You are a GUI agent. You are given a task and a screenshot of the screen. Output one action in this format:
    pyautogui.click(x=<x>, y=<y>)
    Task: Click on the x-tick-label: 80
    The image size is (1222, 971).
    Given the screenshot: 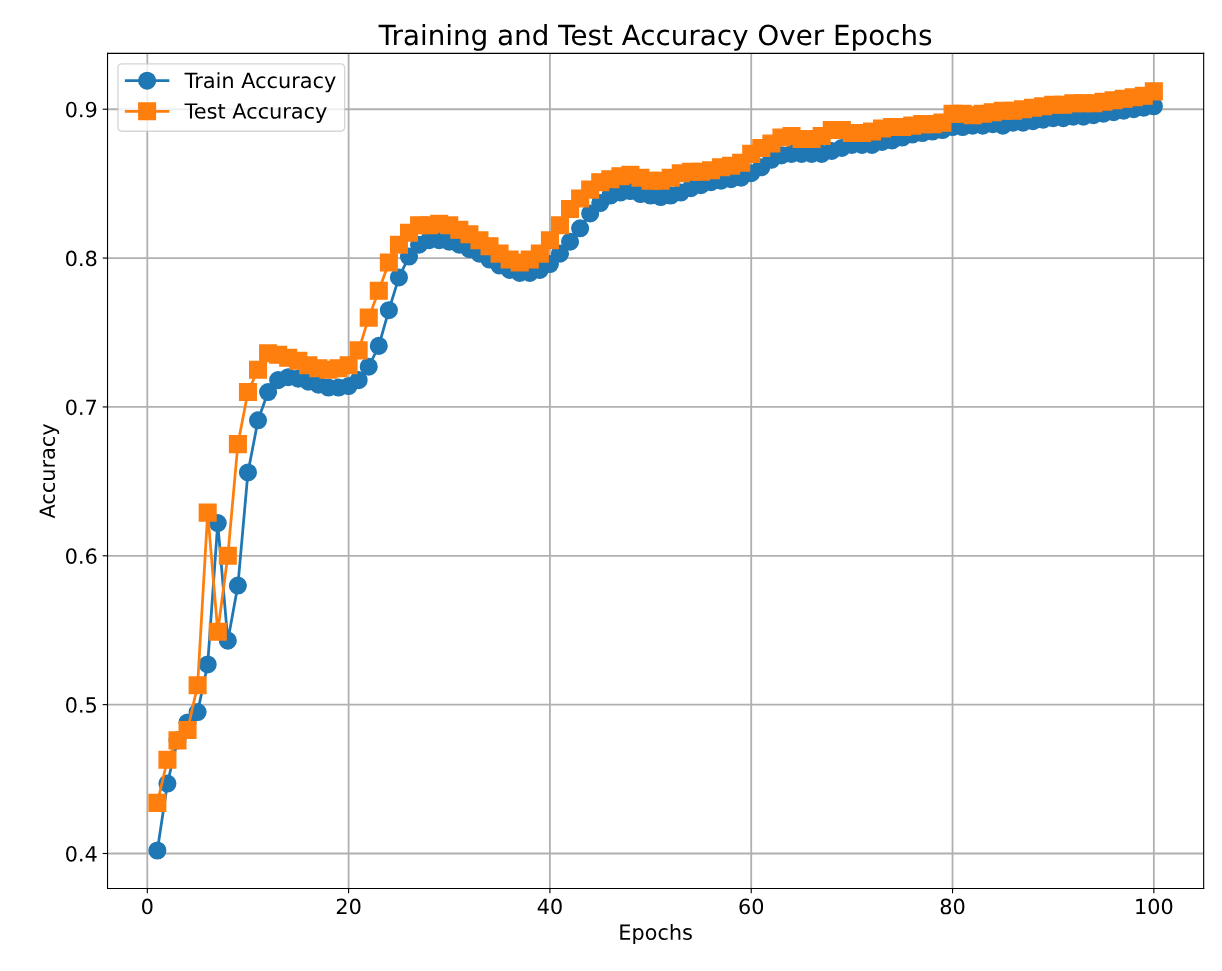 What is the action you would take?
    pyautogui.click(x=952, y=906)
    